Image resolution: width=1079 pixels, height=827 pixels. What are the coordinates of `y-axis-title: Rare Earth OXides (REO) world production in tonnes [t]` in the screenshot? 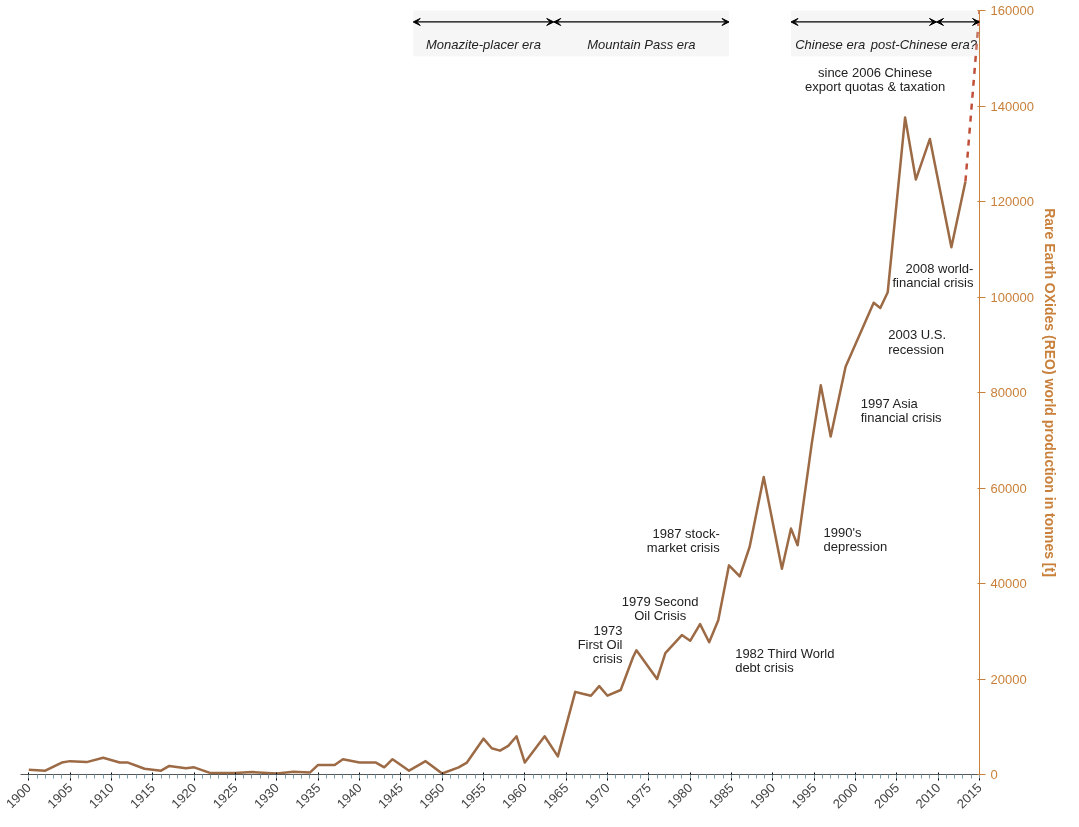 It's located at (1049, 392).